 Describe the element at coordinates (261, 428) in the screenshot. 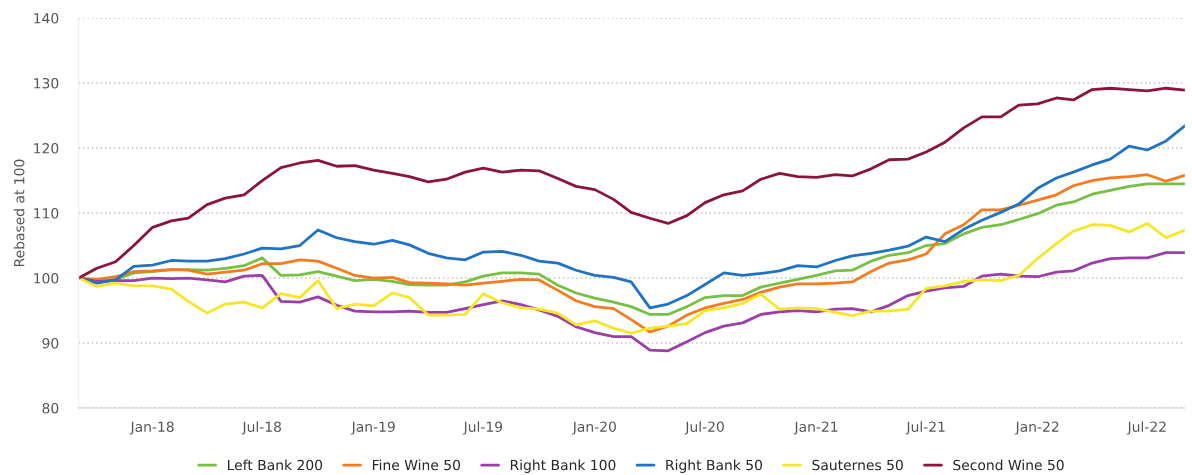

I see `x-tick-label: Jul-18` at that location.